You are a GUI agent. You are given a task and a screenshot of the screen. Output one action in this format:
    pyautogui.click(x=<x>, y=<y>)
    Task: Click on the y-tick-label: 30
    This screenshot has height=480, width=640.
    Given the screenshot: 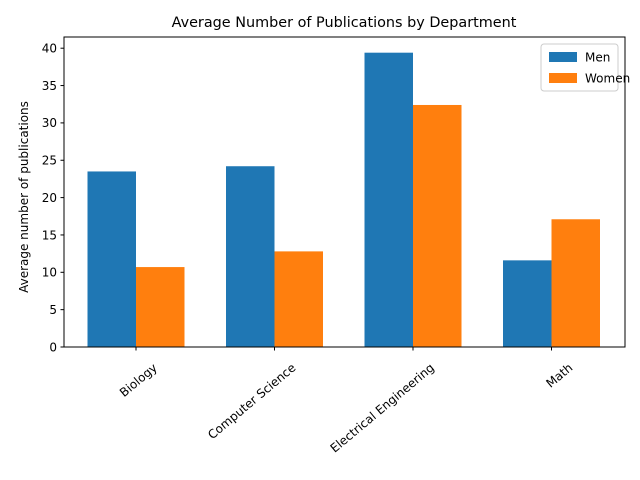 What is the action you would take?
    pyautogui.click(x=49, y=123)
    